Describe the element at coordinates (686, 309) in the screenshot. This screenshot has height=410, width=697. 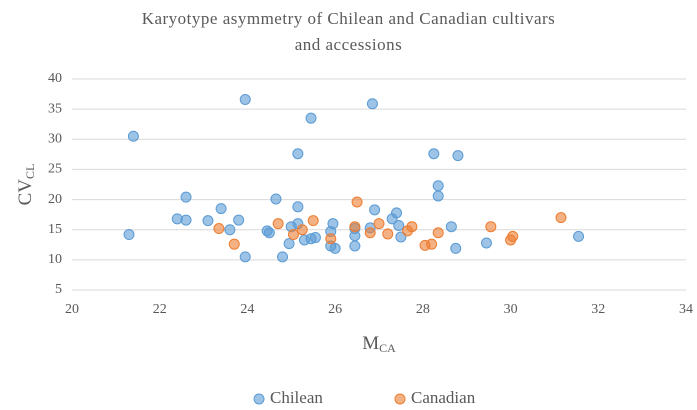
I see `x-tick-label: 34` at that location.